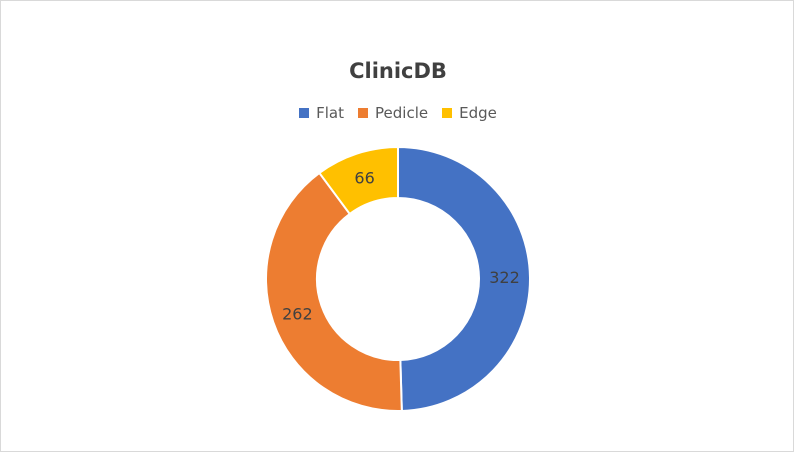  Describe the element at coordinates (297, 313) in the screenshot. I see `data-label-pedicle: 262` at that location.